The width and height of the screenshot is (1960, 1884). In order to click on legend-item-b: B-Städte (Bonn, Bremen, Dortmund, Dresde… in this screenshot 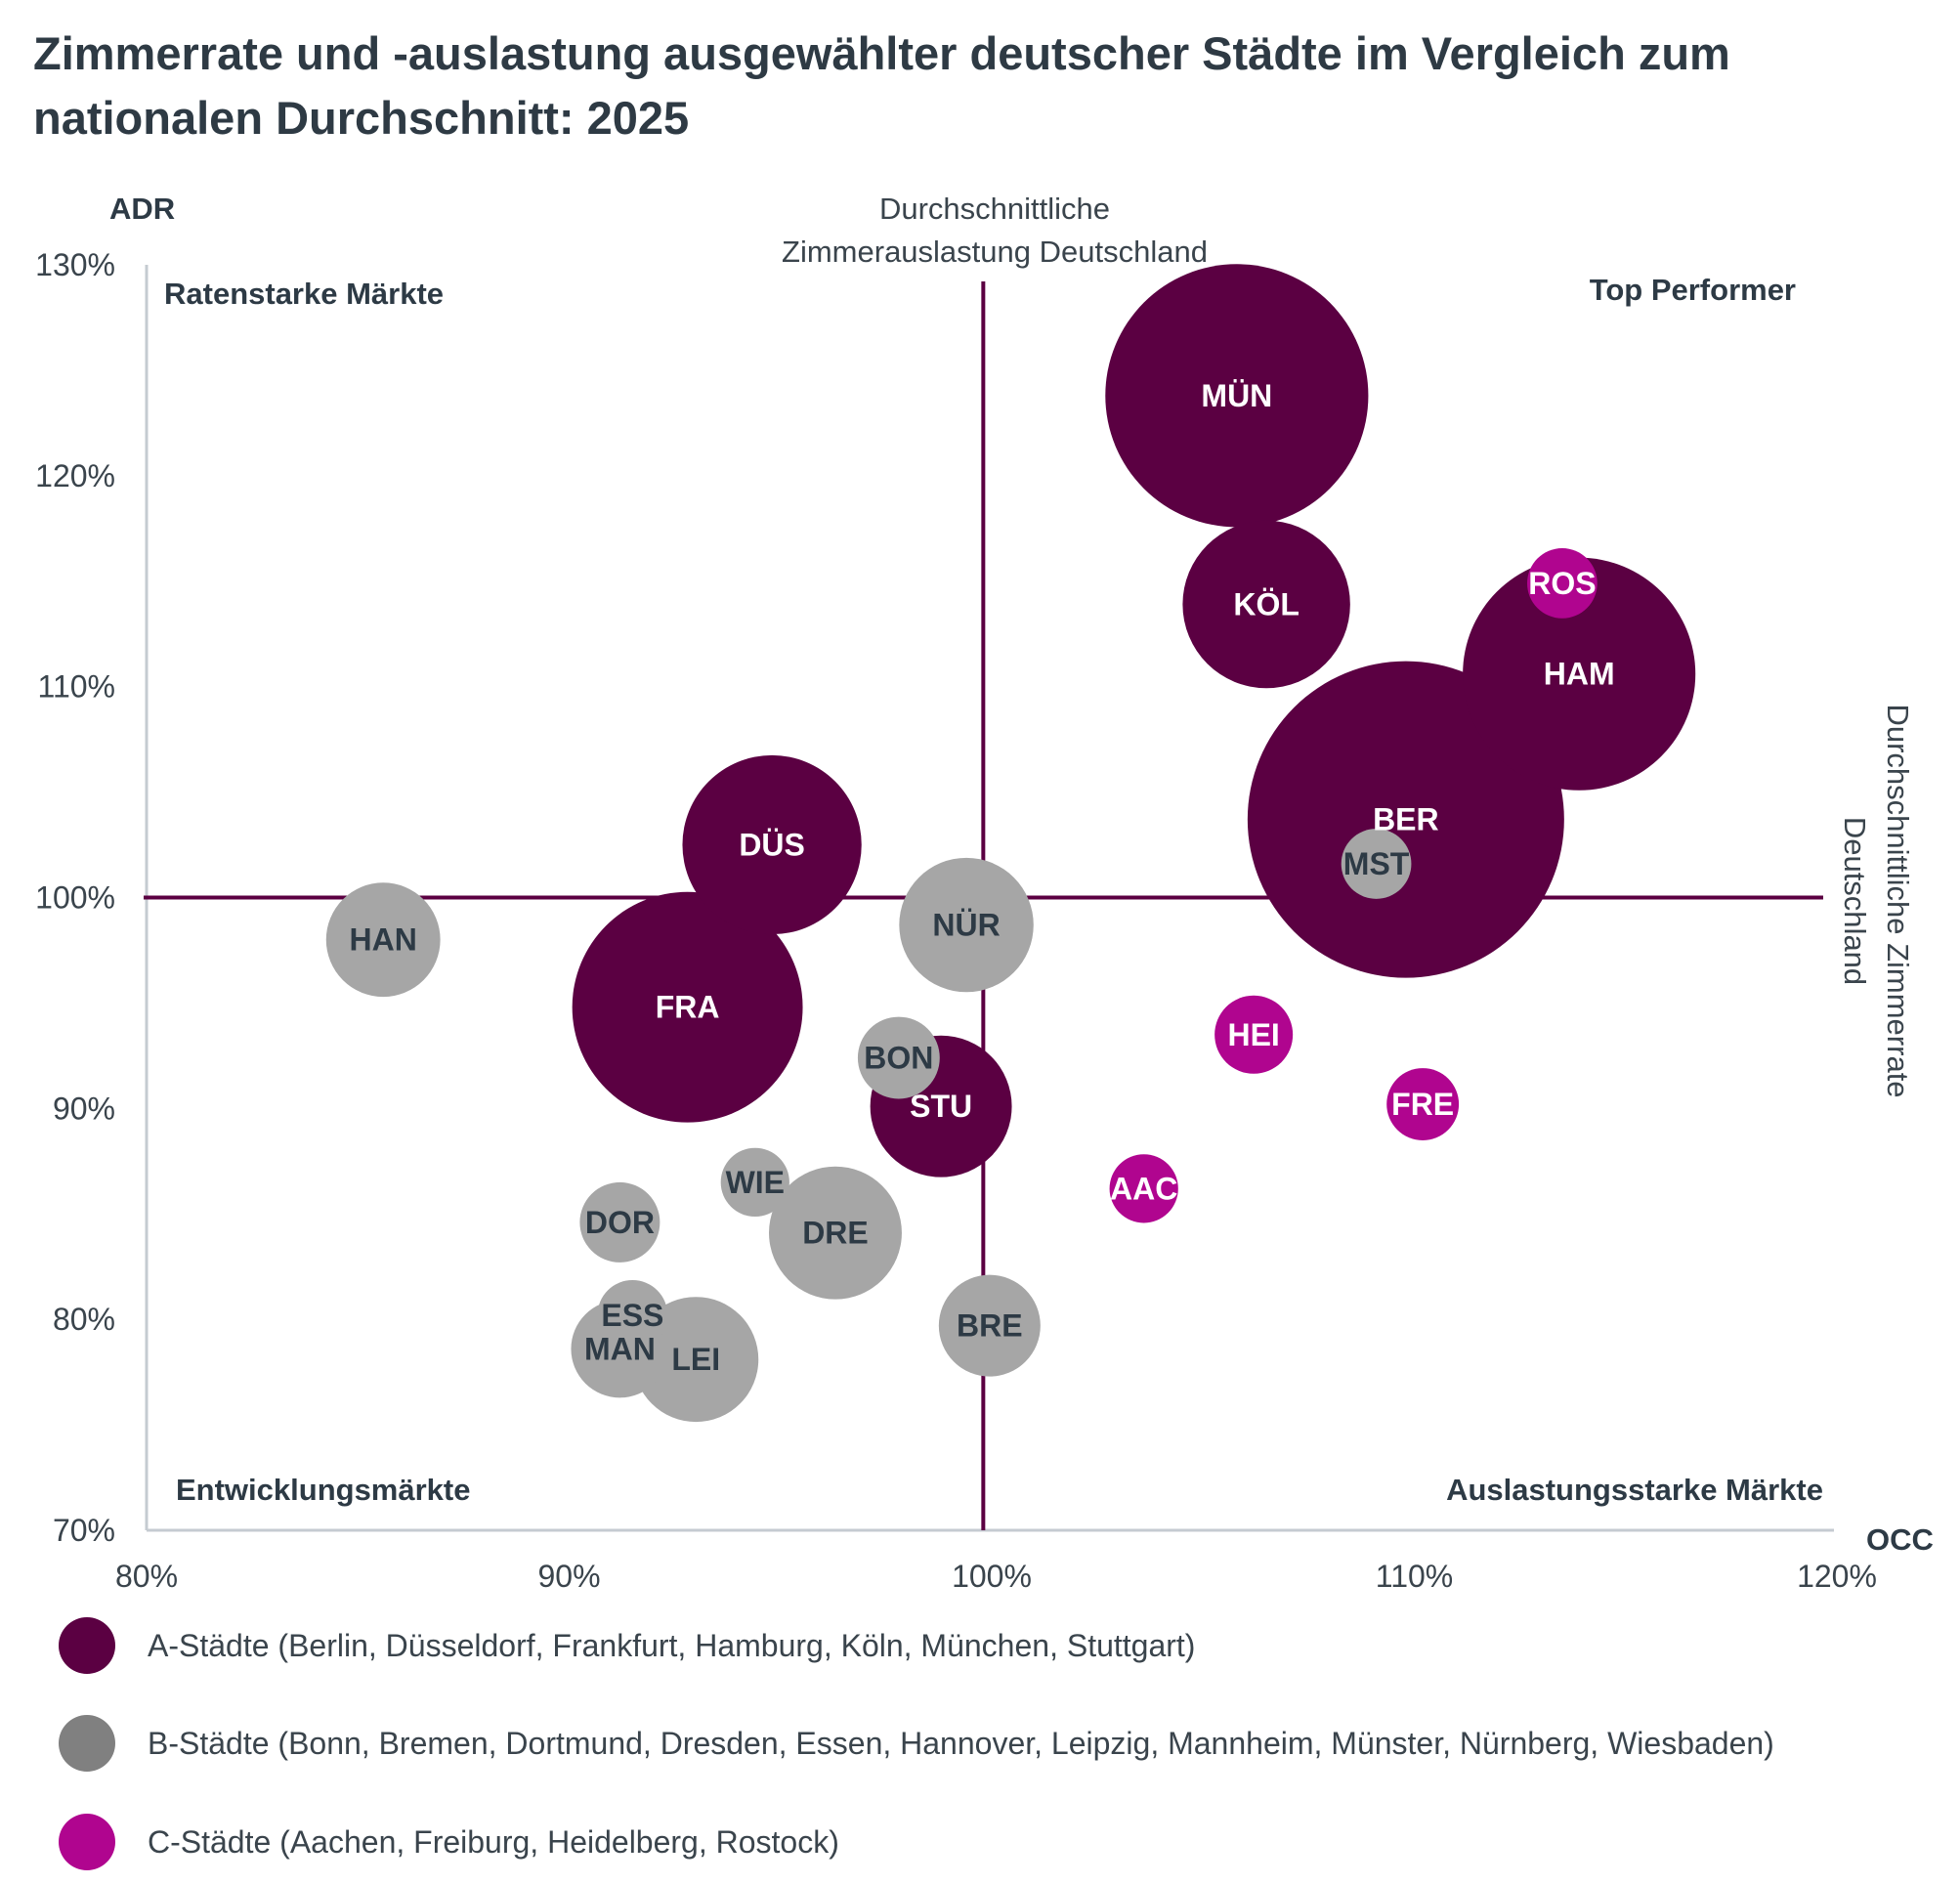, I will do `click(987, 1743)`.